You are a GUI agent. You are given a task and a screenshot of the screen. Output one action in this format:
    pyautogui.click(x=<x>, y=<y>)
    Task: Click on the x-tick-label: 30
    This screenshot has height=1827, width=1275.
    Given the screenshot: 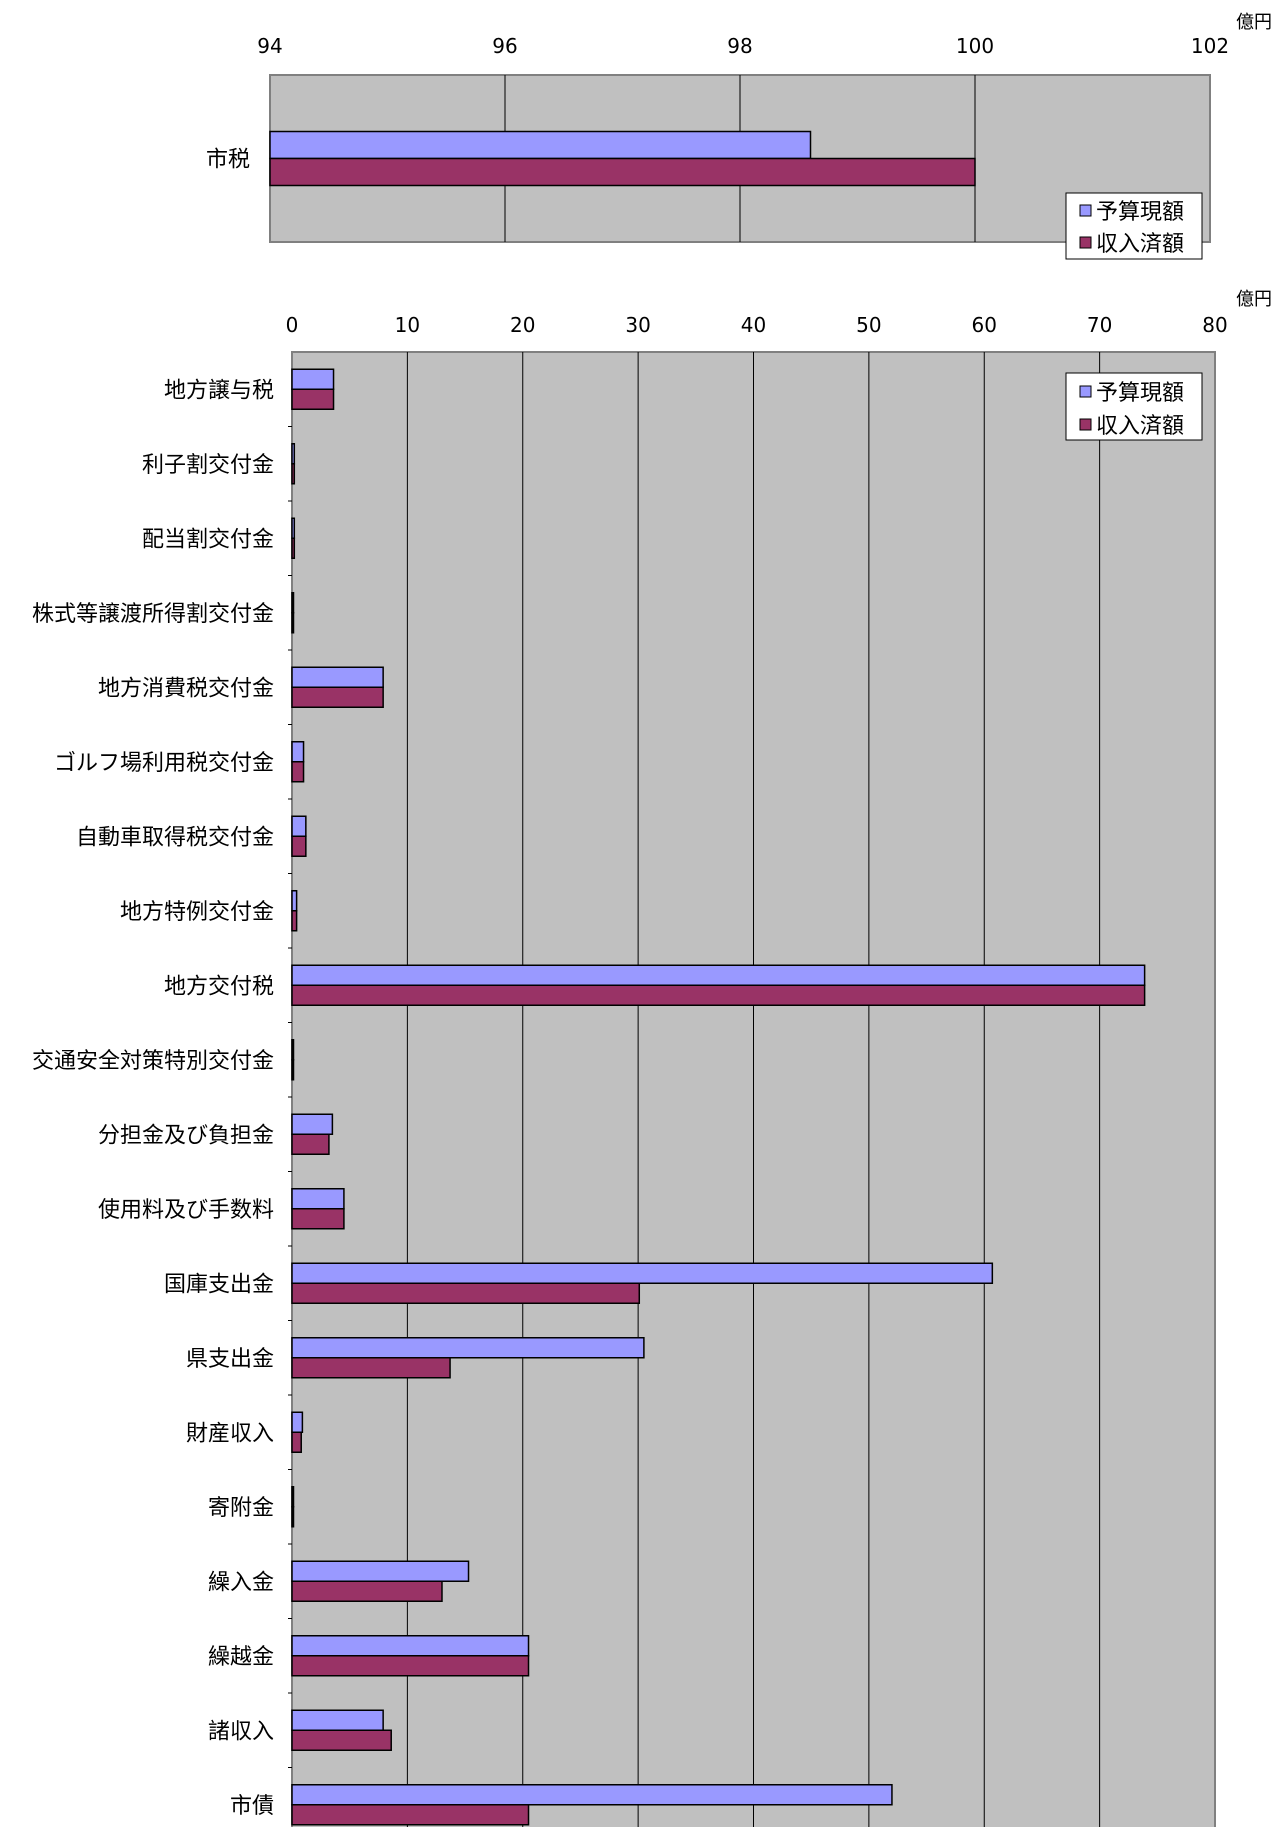 What is the action you would take?
    pyautogui.click(x=637, y=325)
    